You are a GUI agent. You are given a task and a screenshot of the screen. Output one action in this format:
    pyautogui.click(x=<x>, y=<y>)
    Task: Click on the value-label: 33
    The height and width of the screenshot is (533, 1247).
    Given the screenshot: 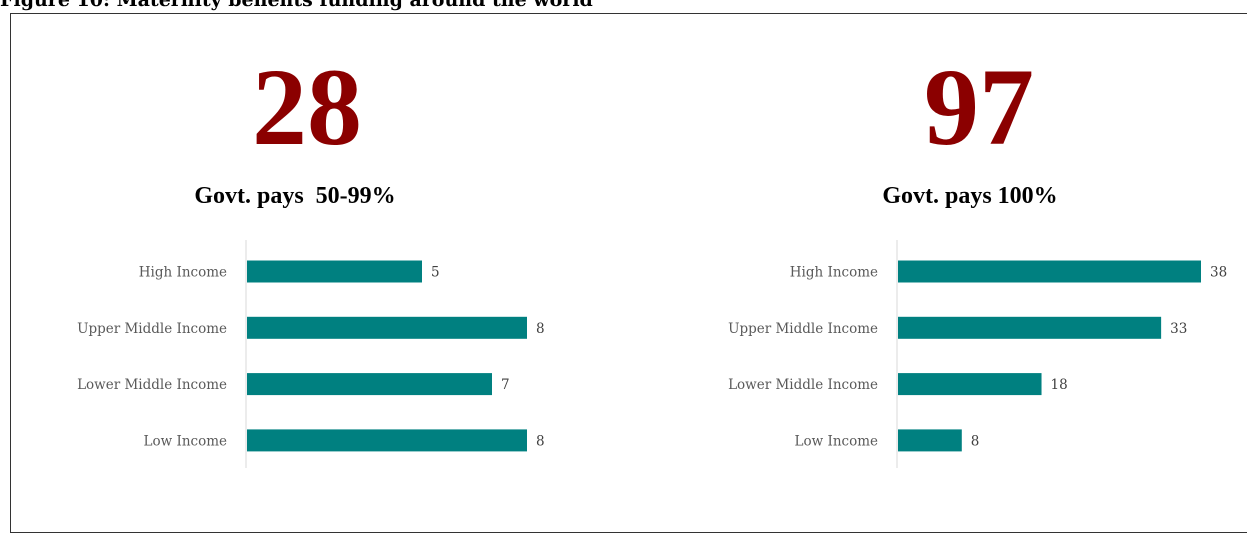 What is the action you would take?
    pyautogui.click(x=1178, y=329)
    